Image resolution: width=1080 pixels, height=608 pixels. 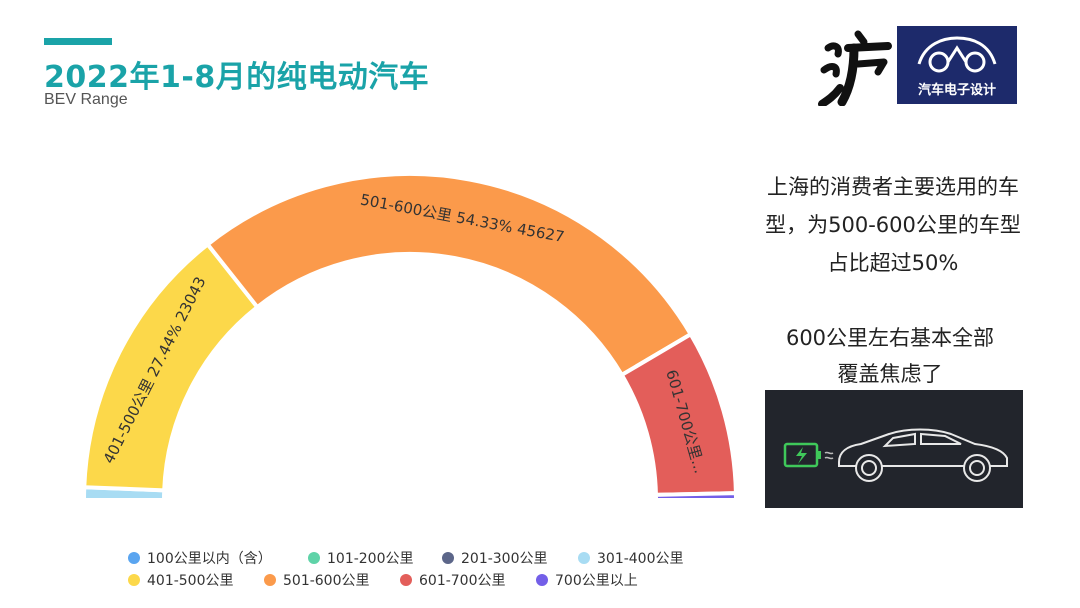 What do you see at coordinates (890, 338) in the screenshot?
I see `note2-line: 600公里左右基本全部` at bounding box center [890, 338].